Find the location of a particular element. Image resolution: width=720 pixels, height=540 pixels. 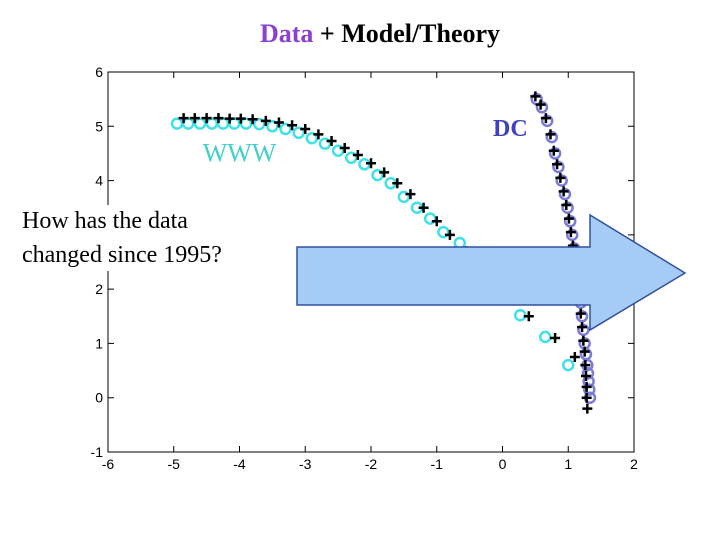

x-tick-label: 2 is located at coordinates (634, 464).